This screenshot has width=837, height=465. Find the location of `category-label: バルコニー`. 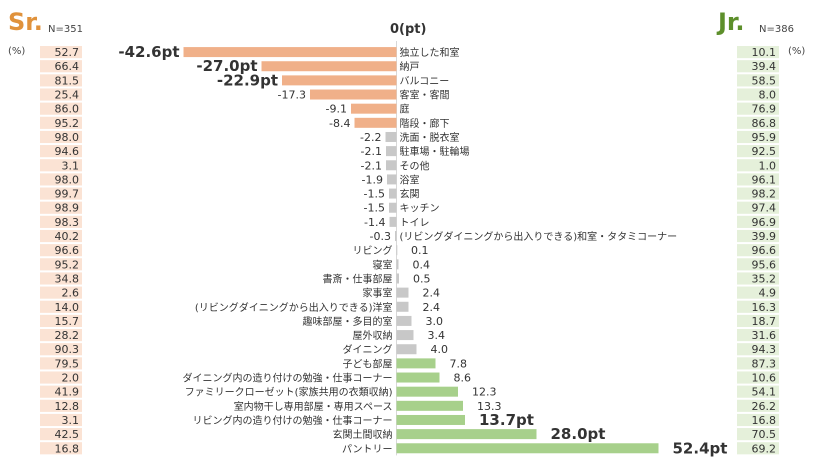

category-label: バルコニー is located at coordinates (425, 81).